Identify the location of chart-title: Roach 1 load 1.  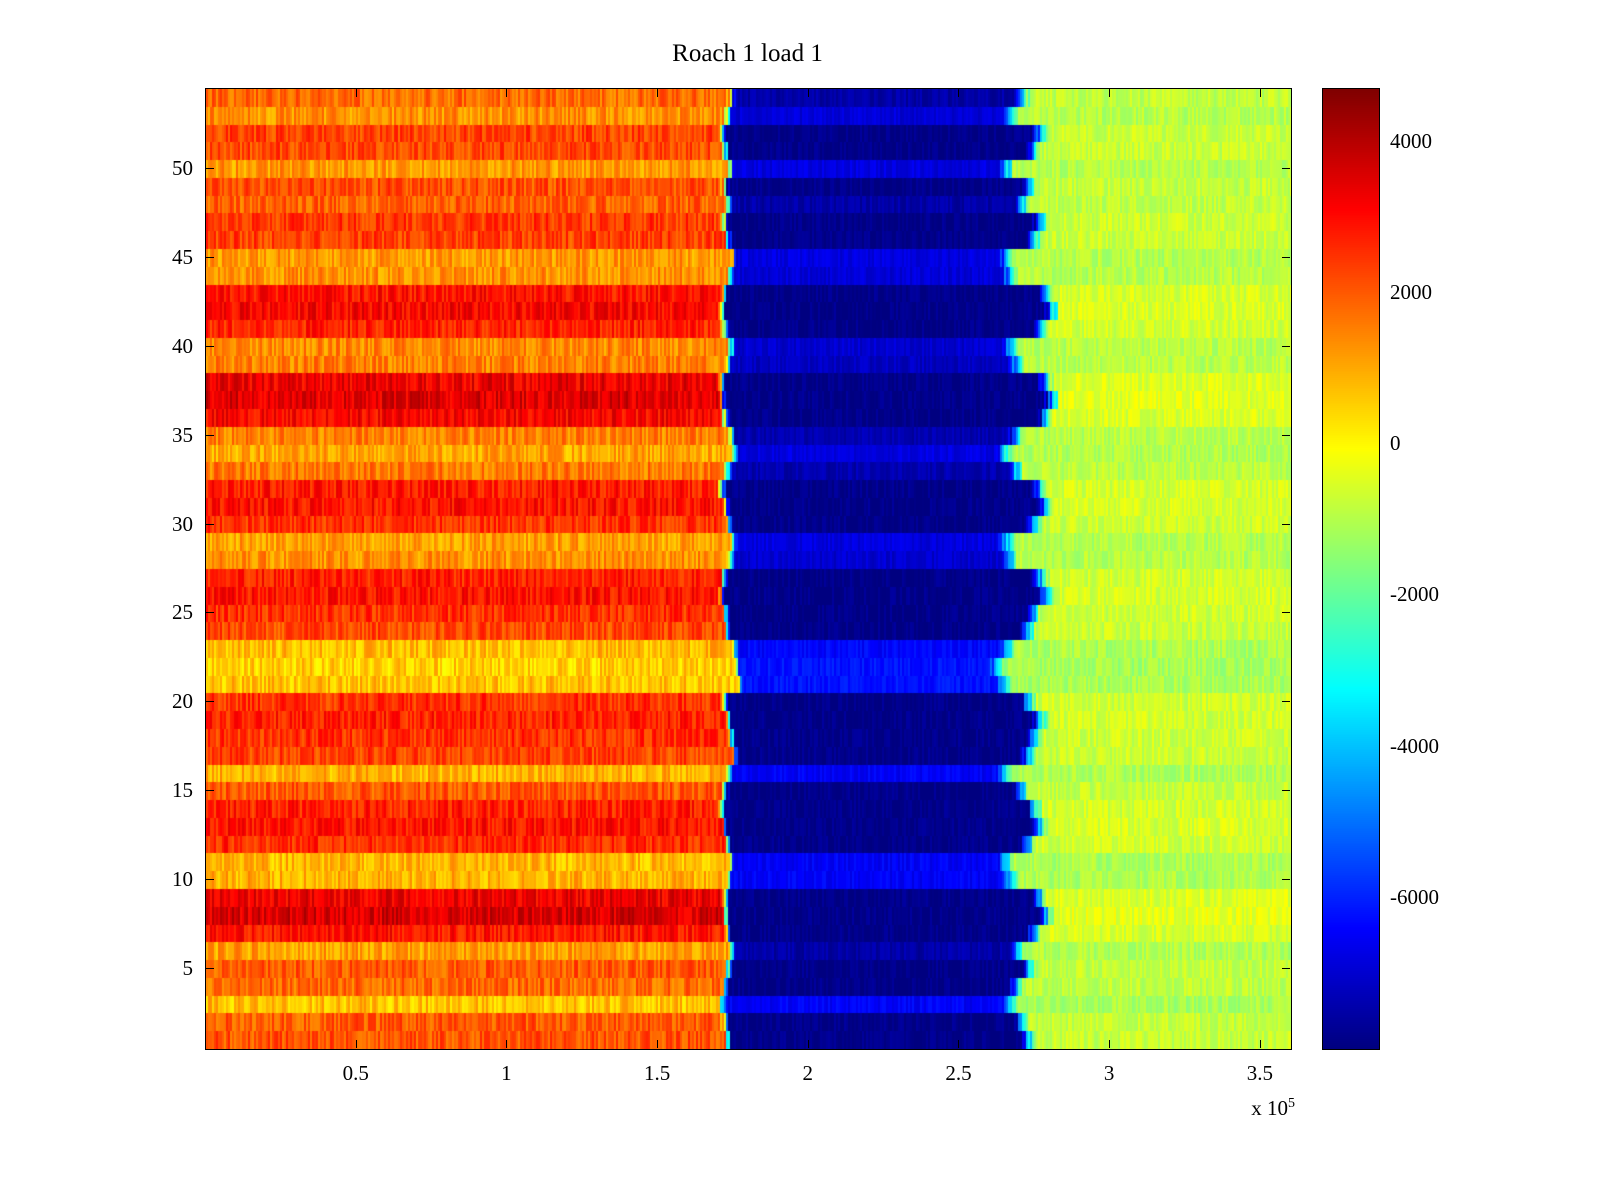
(747, 53).